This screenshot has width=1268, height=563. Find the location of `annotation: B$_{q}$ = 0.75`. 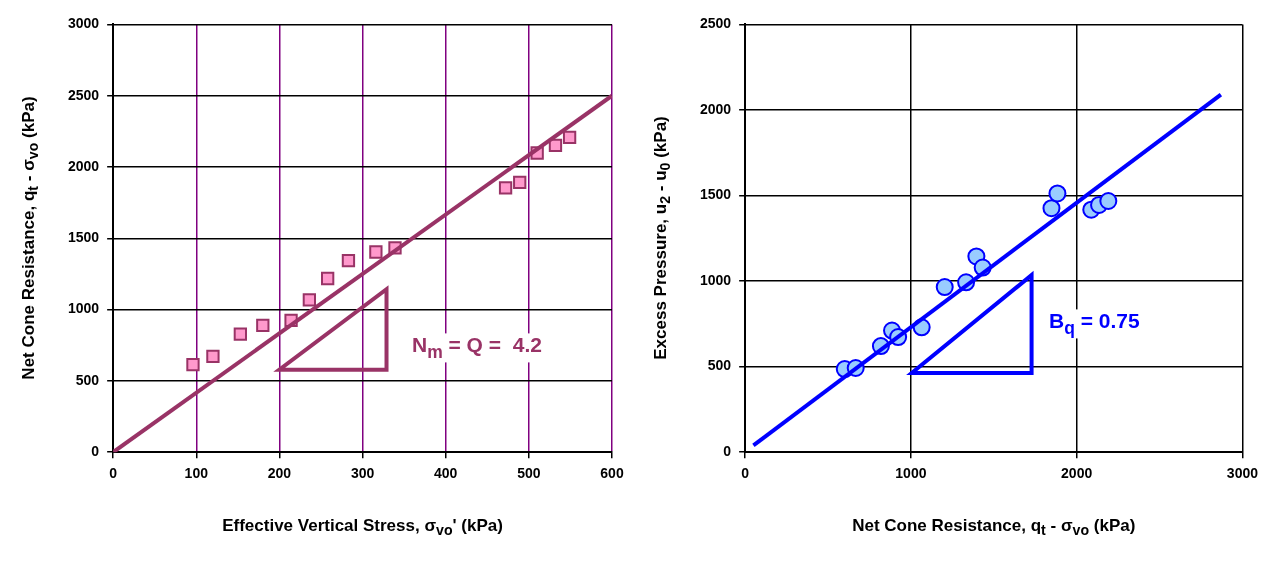

annotation: B$_{q}$ = 0.75 is located at coordinates (1094, 324).